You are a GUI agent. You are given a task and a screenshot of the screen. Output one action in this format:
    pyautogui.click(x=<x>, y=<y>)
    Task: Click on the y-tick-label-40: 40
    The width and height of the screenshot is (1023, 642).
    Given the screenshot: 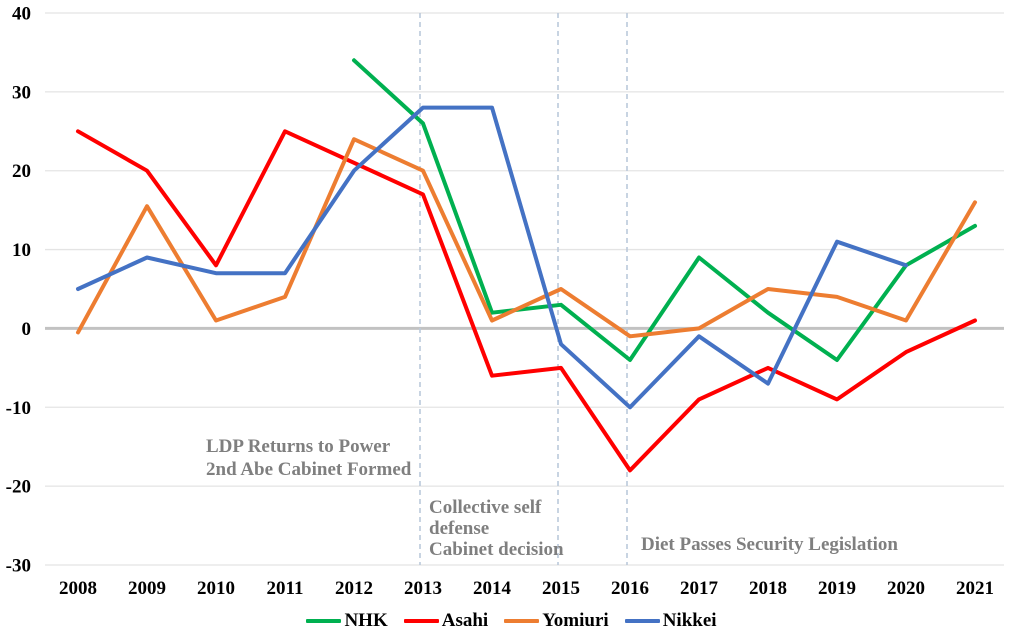 What is the action you would take?
    pyautogui.click(x=21, y=14)
    